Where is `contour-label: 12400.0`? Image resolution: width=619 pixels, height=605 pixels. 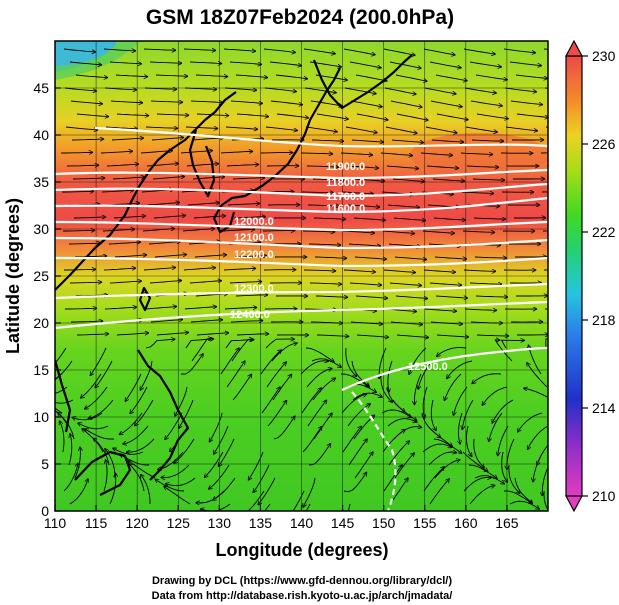 contour-label: 12400.0 is located at coordinates (250, 315).